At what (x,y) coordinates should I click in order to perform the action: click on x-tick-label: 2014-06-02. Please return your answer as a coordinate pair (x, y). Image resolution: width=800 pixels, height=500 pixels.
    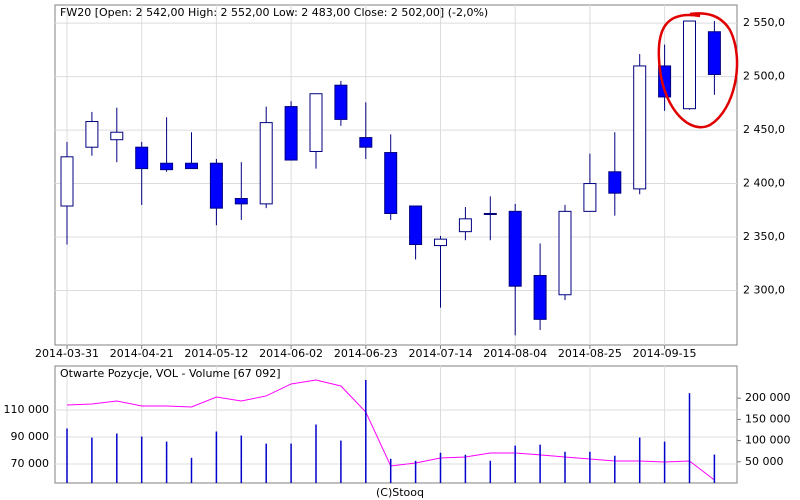
    Looking at the image, I should click on (291, 353).